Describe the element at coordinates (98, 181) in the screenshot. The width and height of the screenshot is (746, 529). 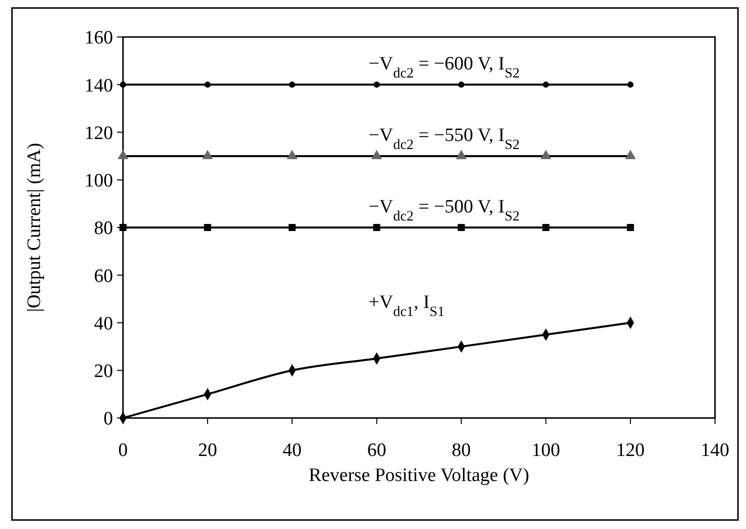
I see `y-tick-label: 100` at that location.